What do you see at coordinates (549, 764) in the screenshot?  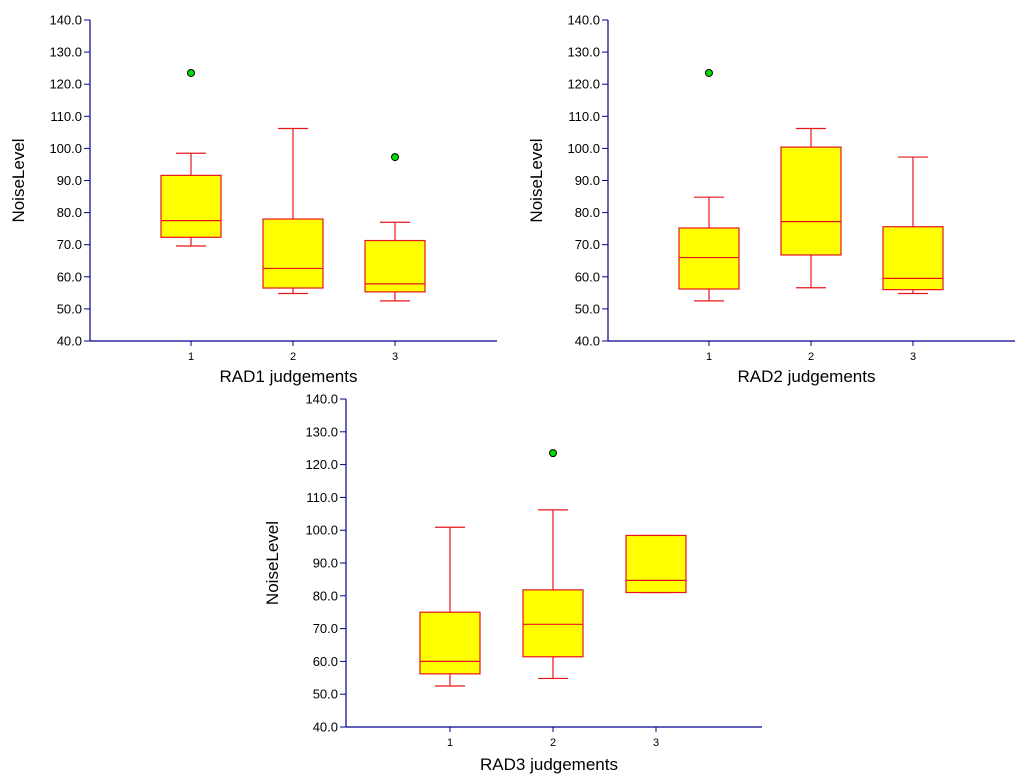 I see `x-axis-title: RAD3 judgements` at bounding box center [549, 764].